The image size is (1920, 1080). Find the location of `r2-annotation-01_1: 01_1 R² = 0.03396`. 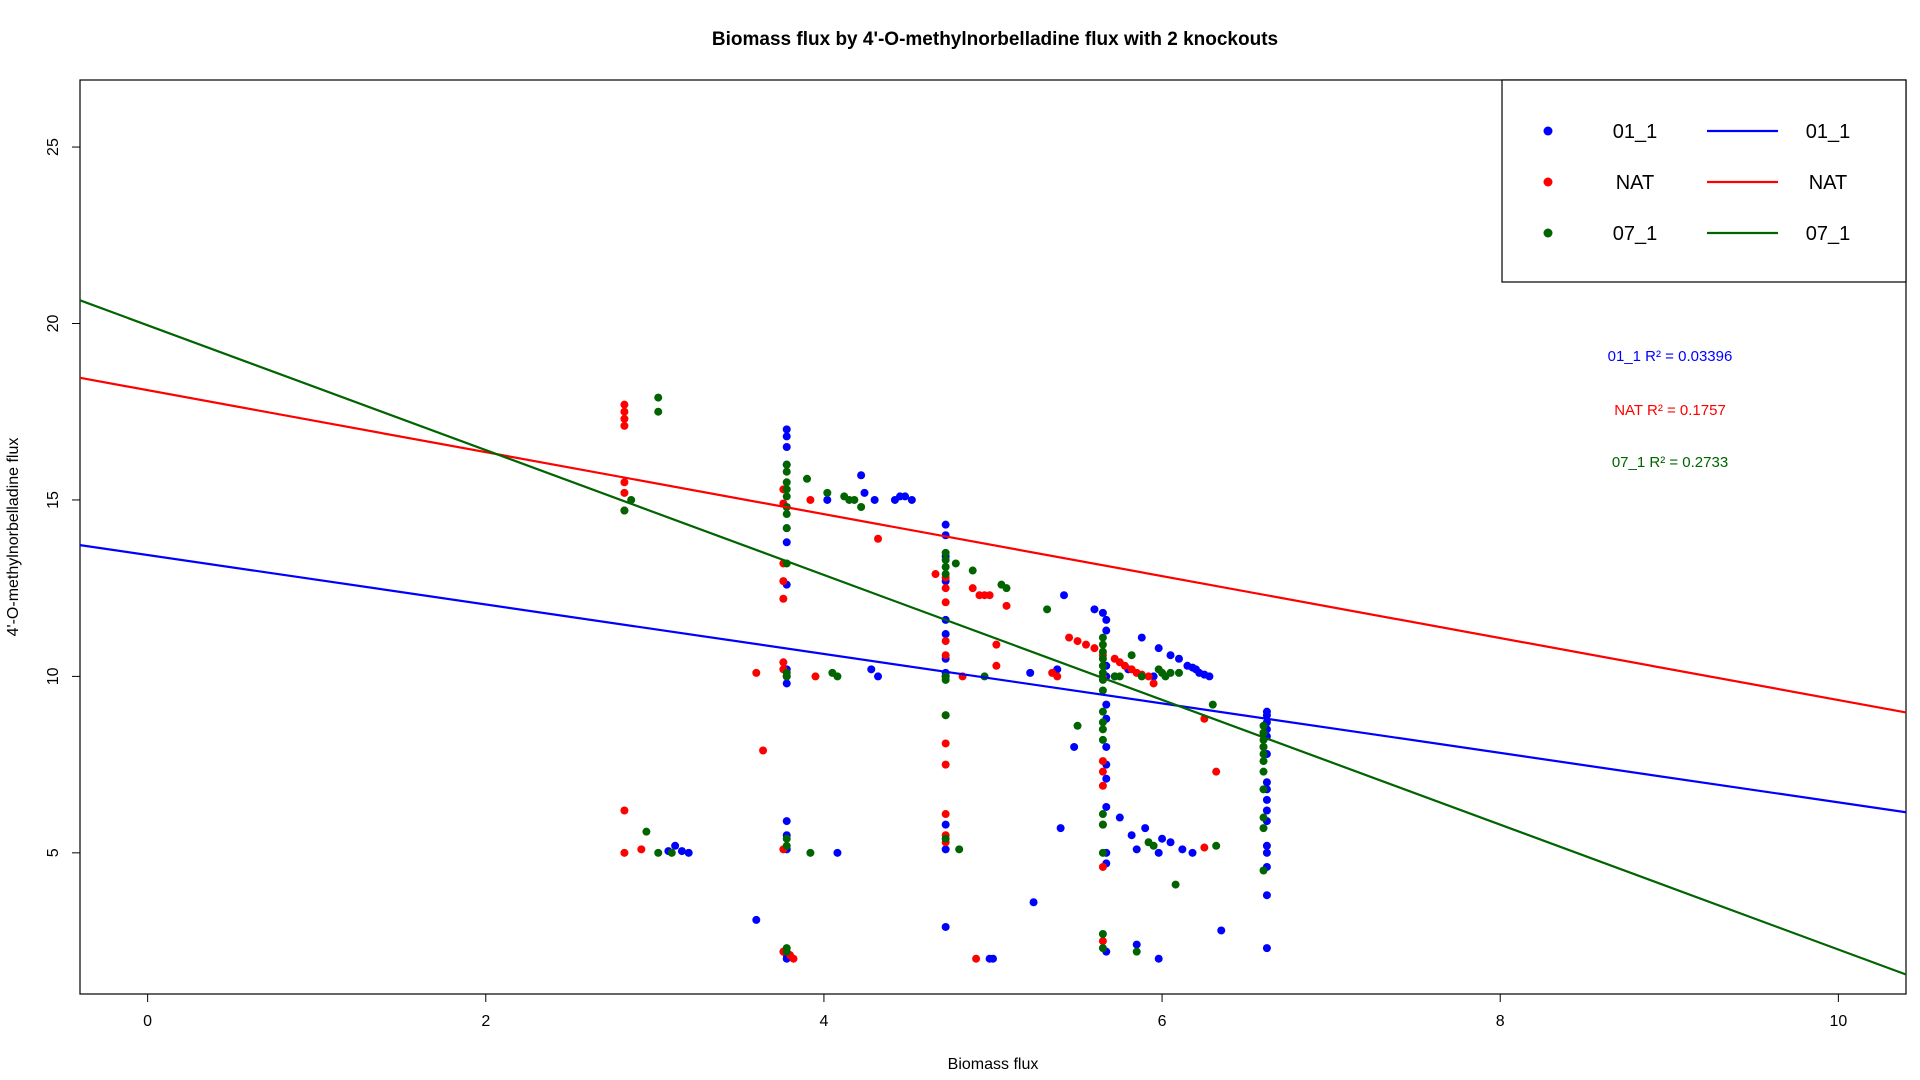

r2-annotation-01_1: 01_1 R² = 0.03396 is located at coordinates (1670, 356).